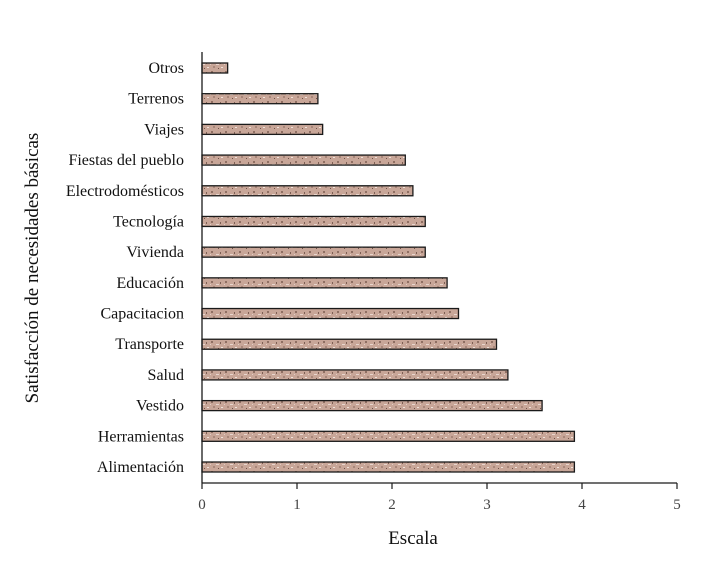 The image size is (703, 565). What do you see at coordinates (297, 505) in the screenshot?
I see `x-tick-label-1: 1` at bounding box center [297, 505].